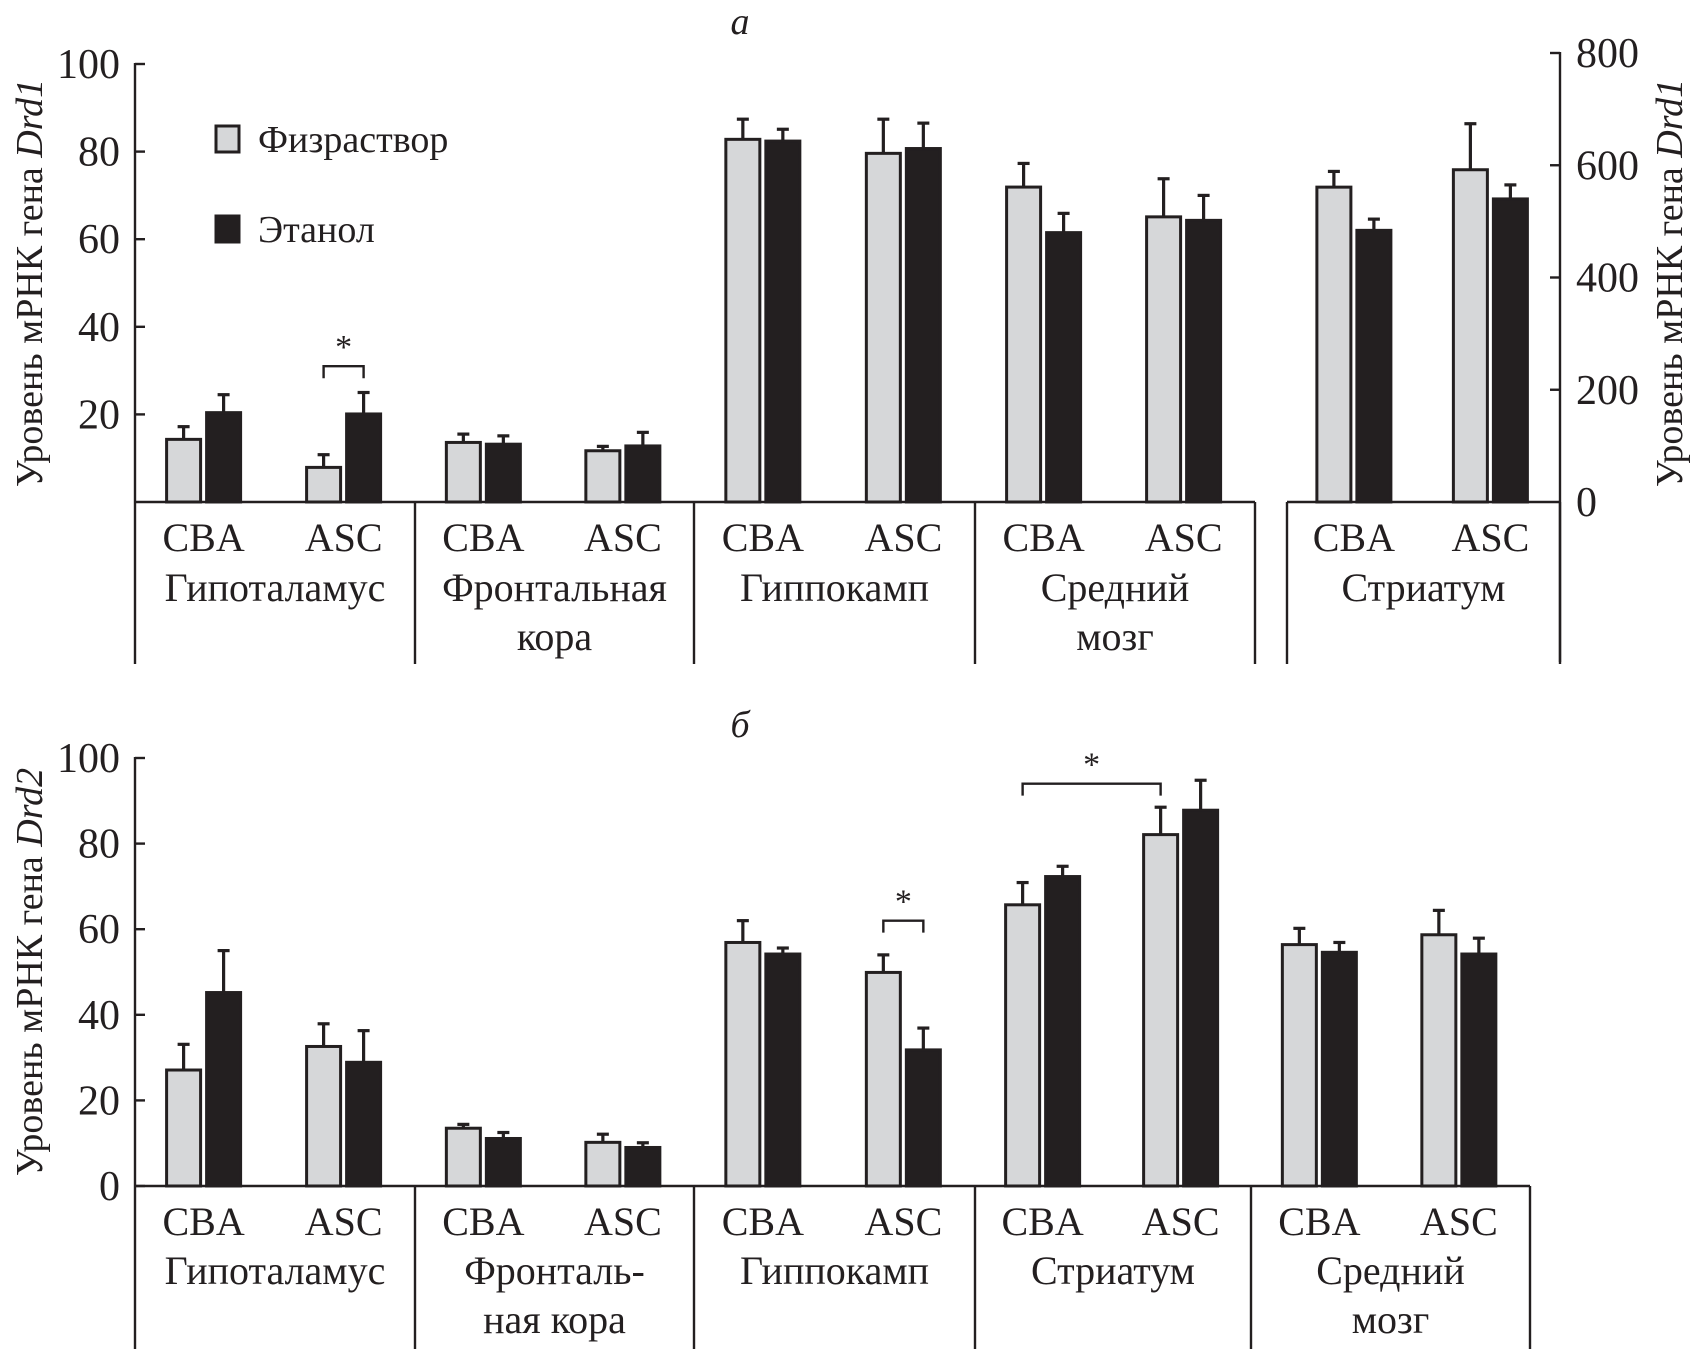 The height and width of the screenshot is (1349, 1697). I want to click on region-label: Фронталь-, so click(554, 1270).